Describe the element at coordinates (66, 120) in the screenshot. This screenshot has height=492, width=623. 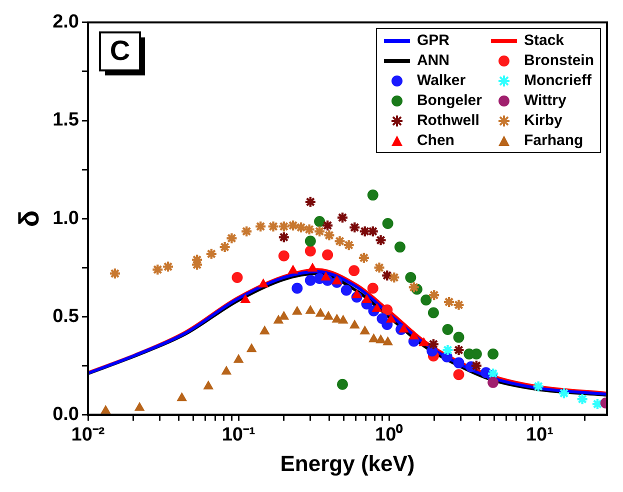
I see `y-tick-label: 1.5` at that location.